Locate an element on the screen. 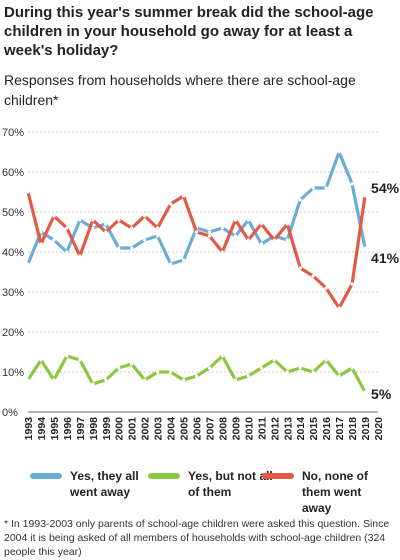 The image size is (400, 560). x-tick-label: 2000 is located at coordinates (120, 429).